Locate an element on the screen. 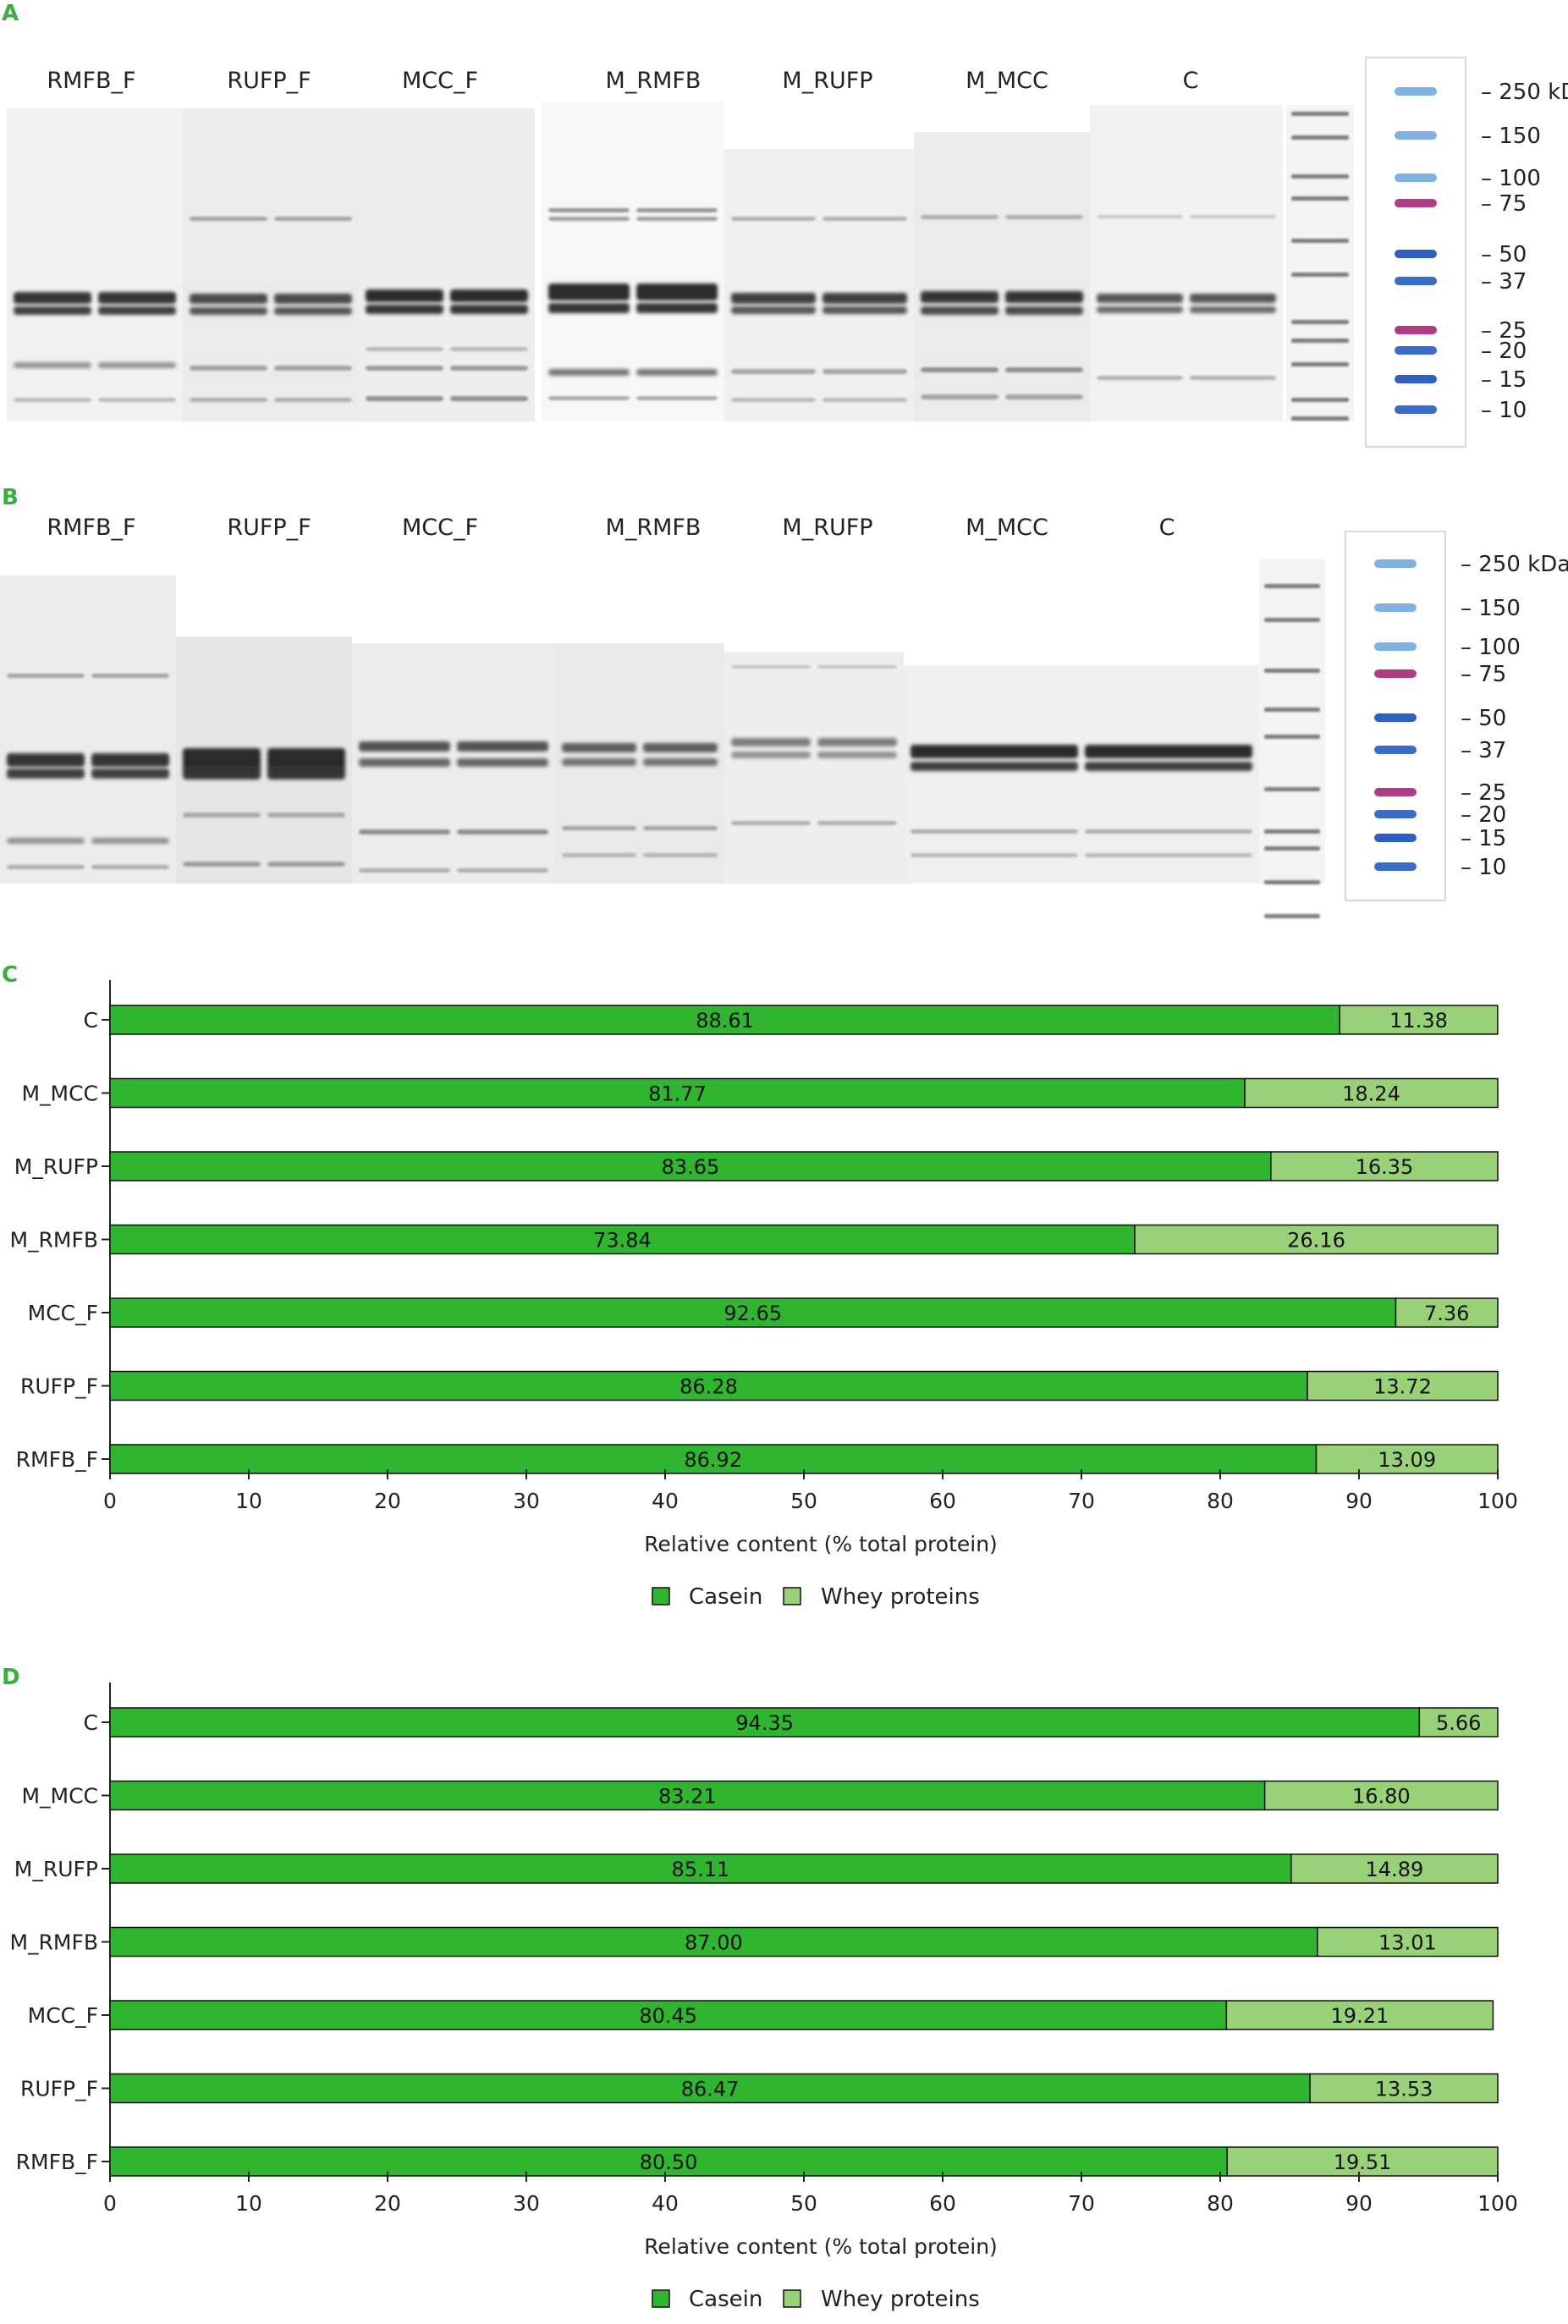 The height and width of the screenshot is (2324, 1568). ladder-marker-label: – 75 is located at coordinates (1483, 674).